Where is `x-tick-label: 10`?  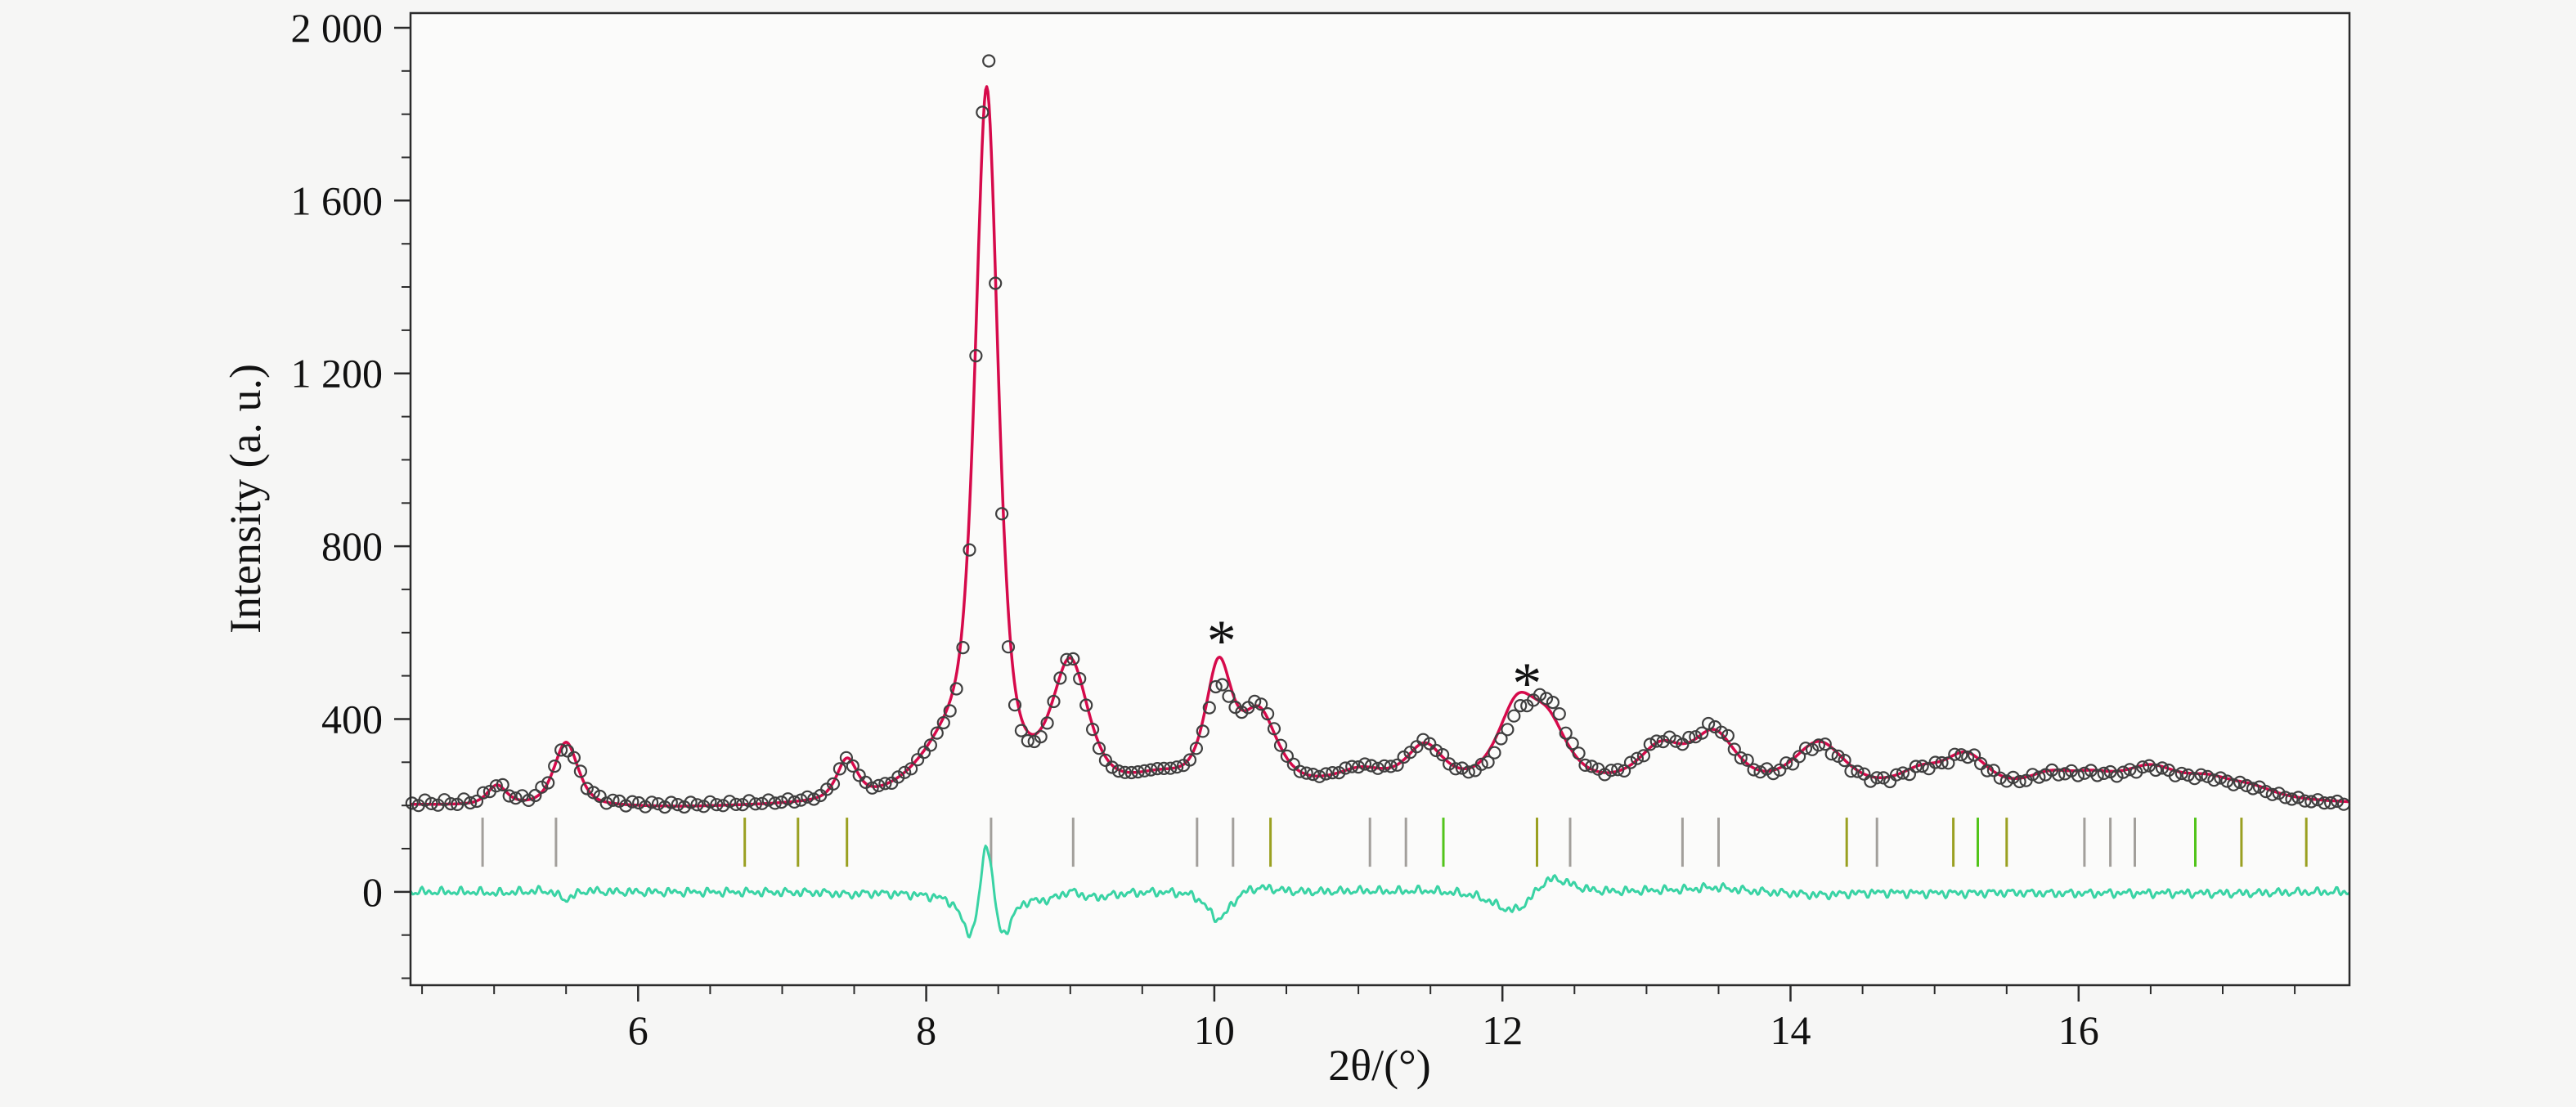
x-tick-label: 10 is located at coordinates (1215, 1030).